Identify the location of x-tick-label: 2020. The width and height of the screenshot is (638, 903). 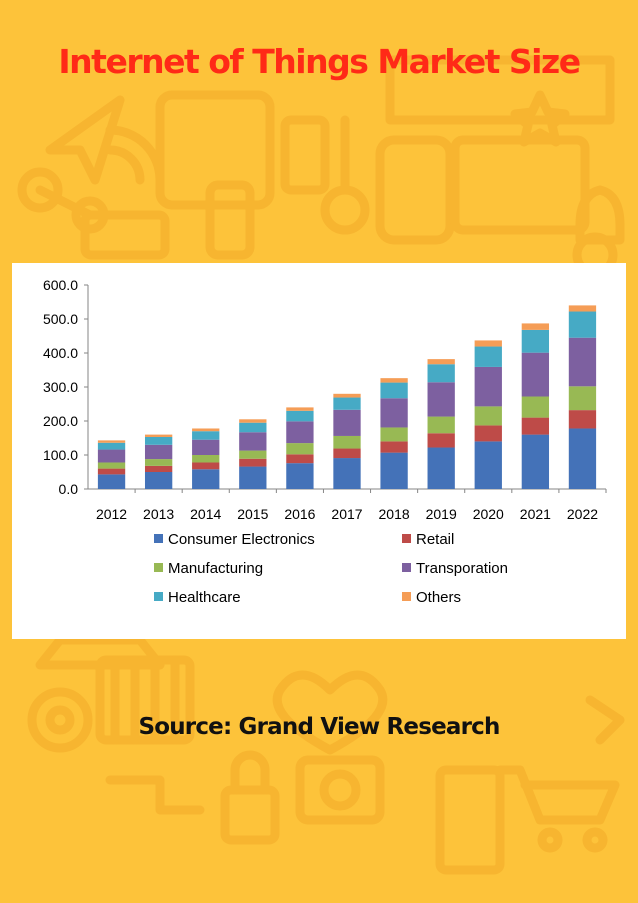
(488, 514).